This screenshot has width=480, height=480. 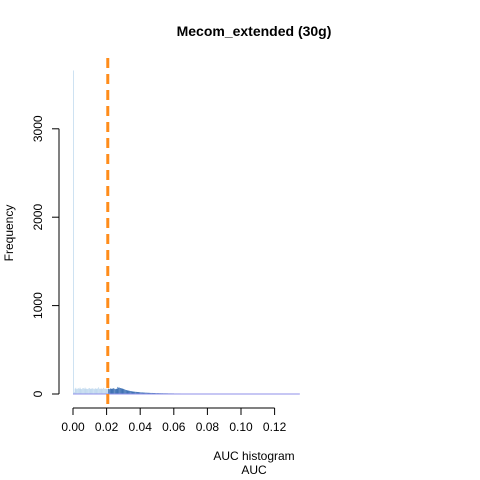 What do you see at coordinates (241, 427) in the screenshot?
I see `x-tick-label: 0.10` at bounding box center [241, 427].